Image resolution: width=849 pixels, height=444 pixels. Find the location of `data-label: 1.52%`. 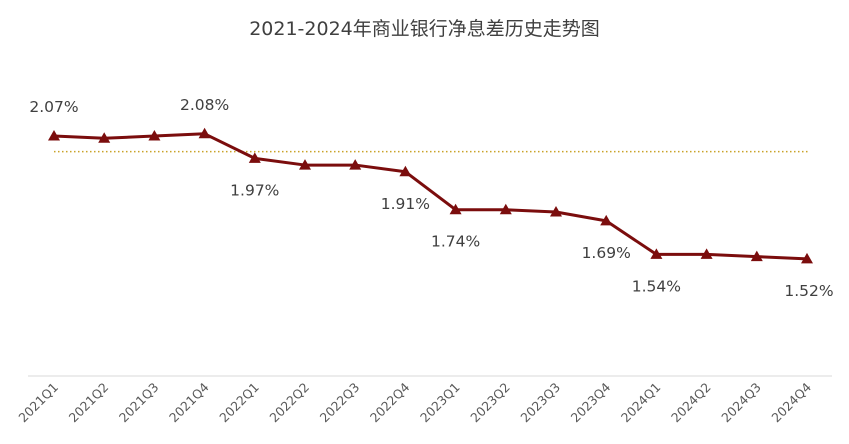

data-label: 1.52% is located at coordinates (808, 291).